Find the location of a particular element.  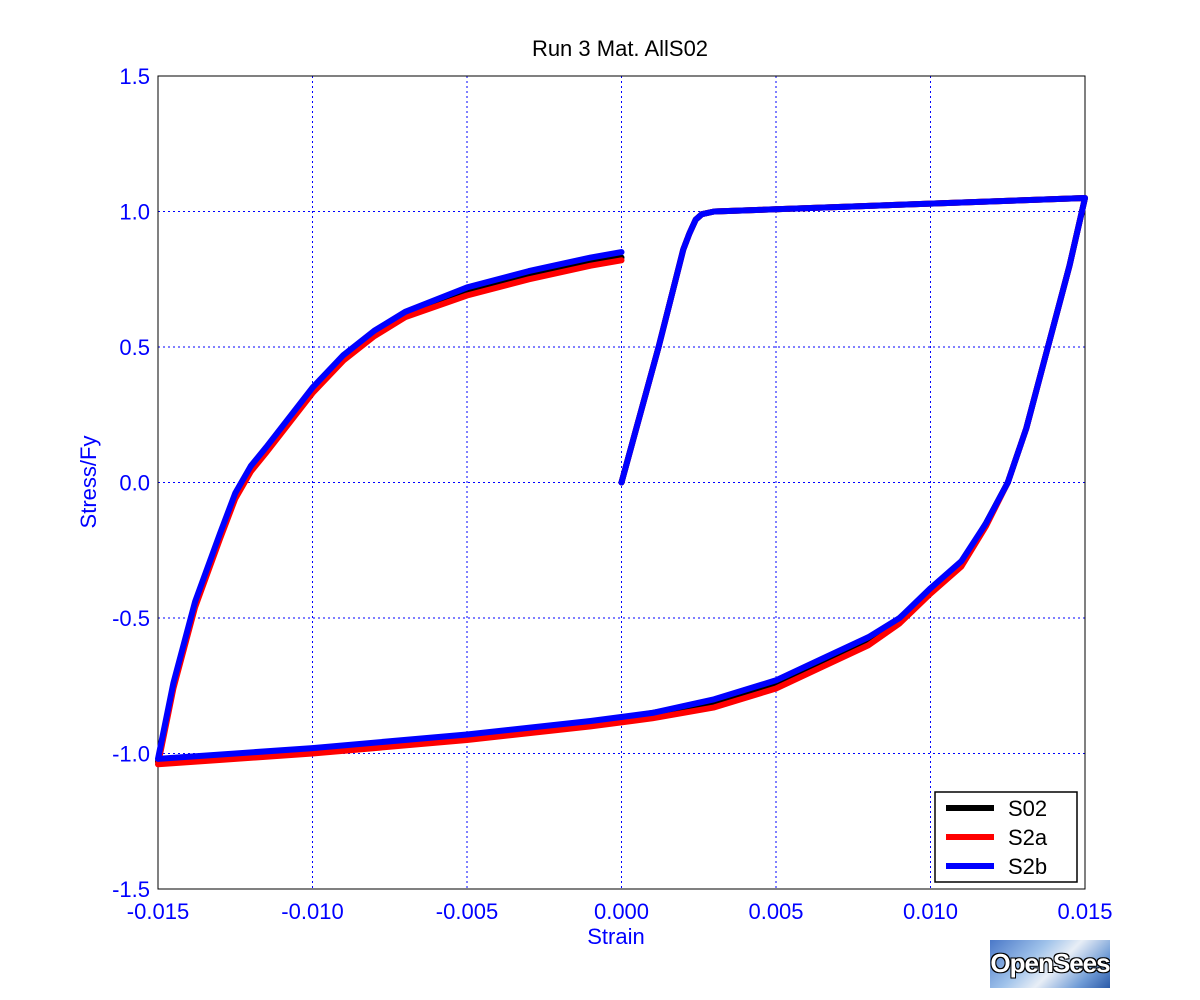

legend: S02 S2a S2b is located at coordinates (1006, 837).